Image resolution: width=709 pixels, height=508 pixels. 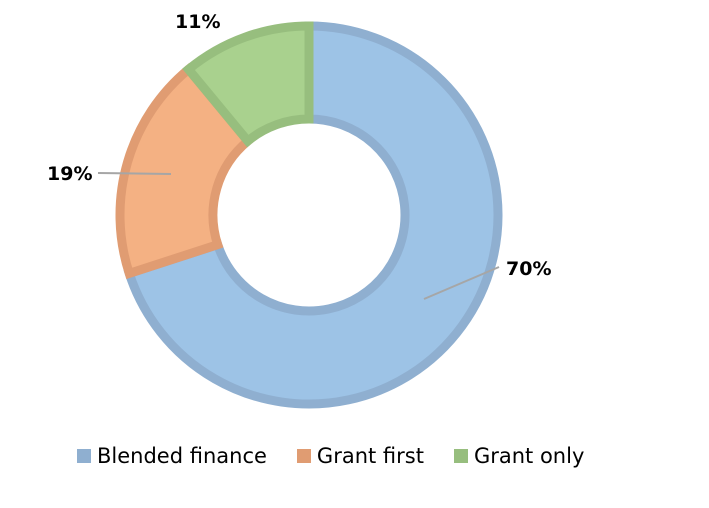 I want to click on legend: Blended finance Grant first Grant only, so click(x=345, y=456).